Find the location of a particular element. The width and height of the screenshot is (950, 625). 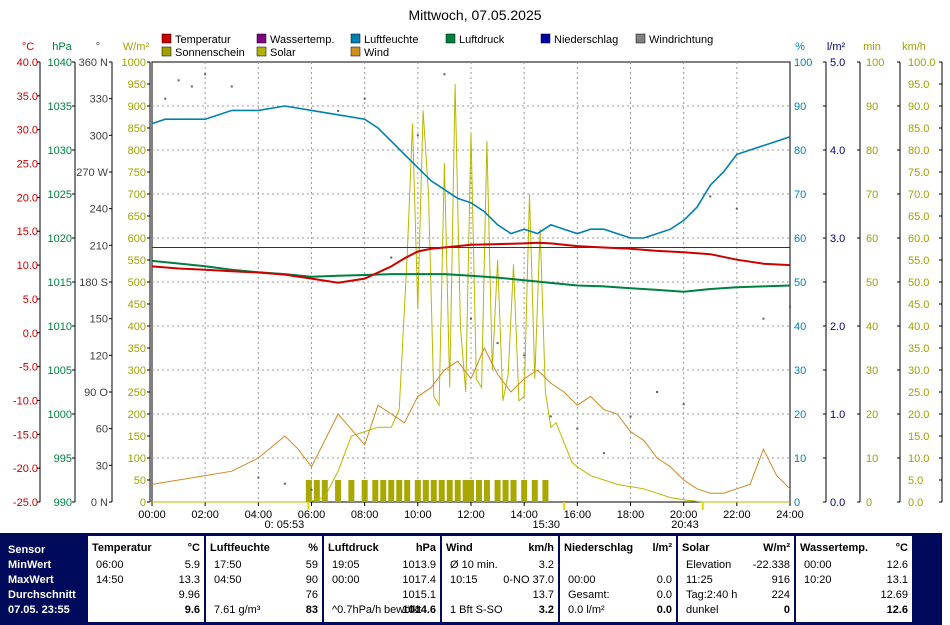

pressure-tick-label: 1025 is located at coordinates (60, 195).